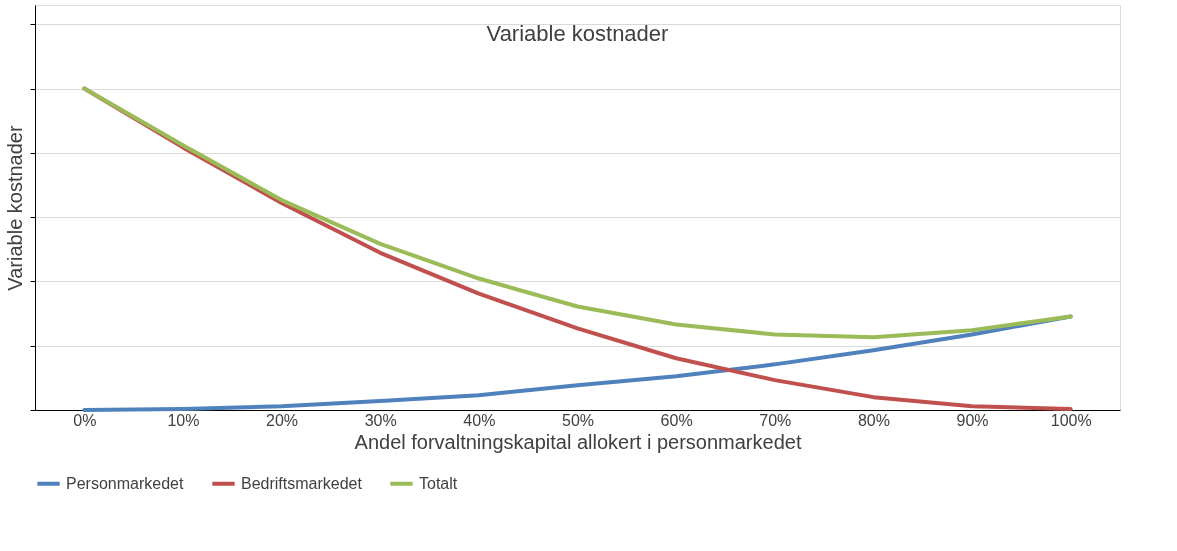 This screenshot has height=551, width=1177. I want to click on x-tick-label: 10%, so click(183, 420).